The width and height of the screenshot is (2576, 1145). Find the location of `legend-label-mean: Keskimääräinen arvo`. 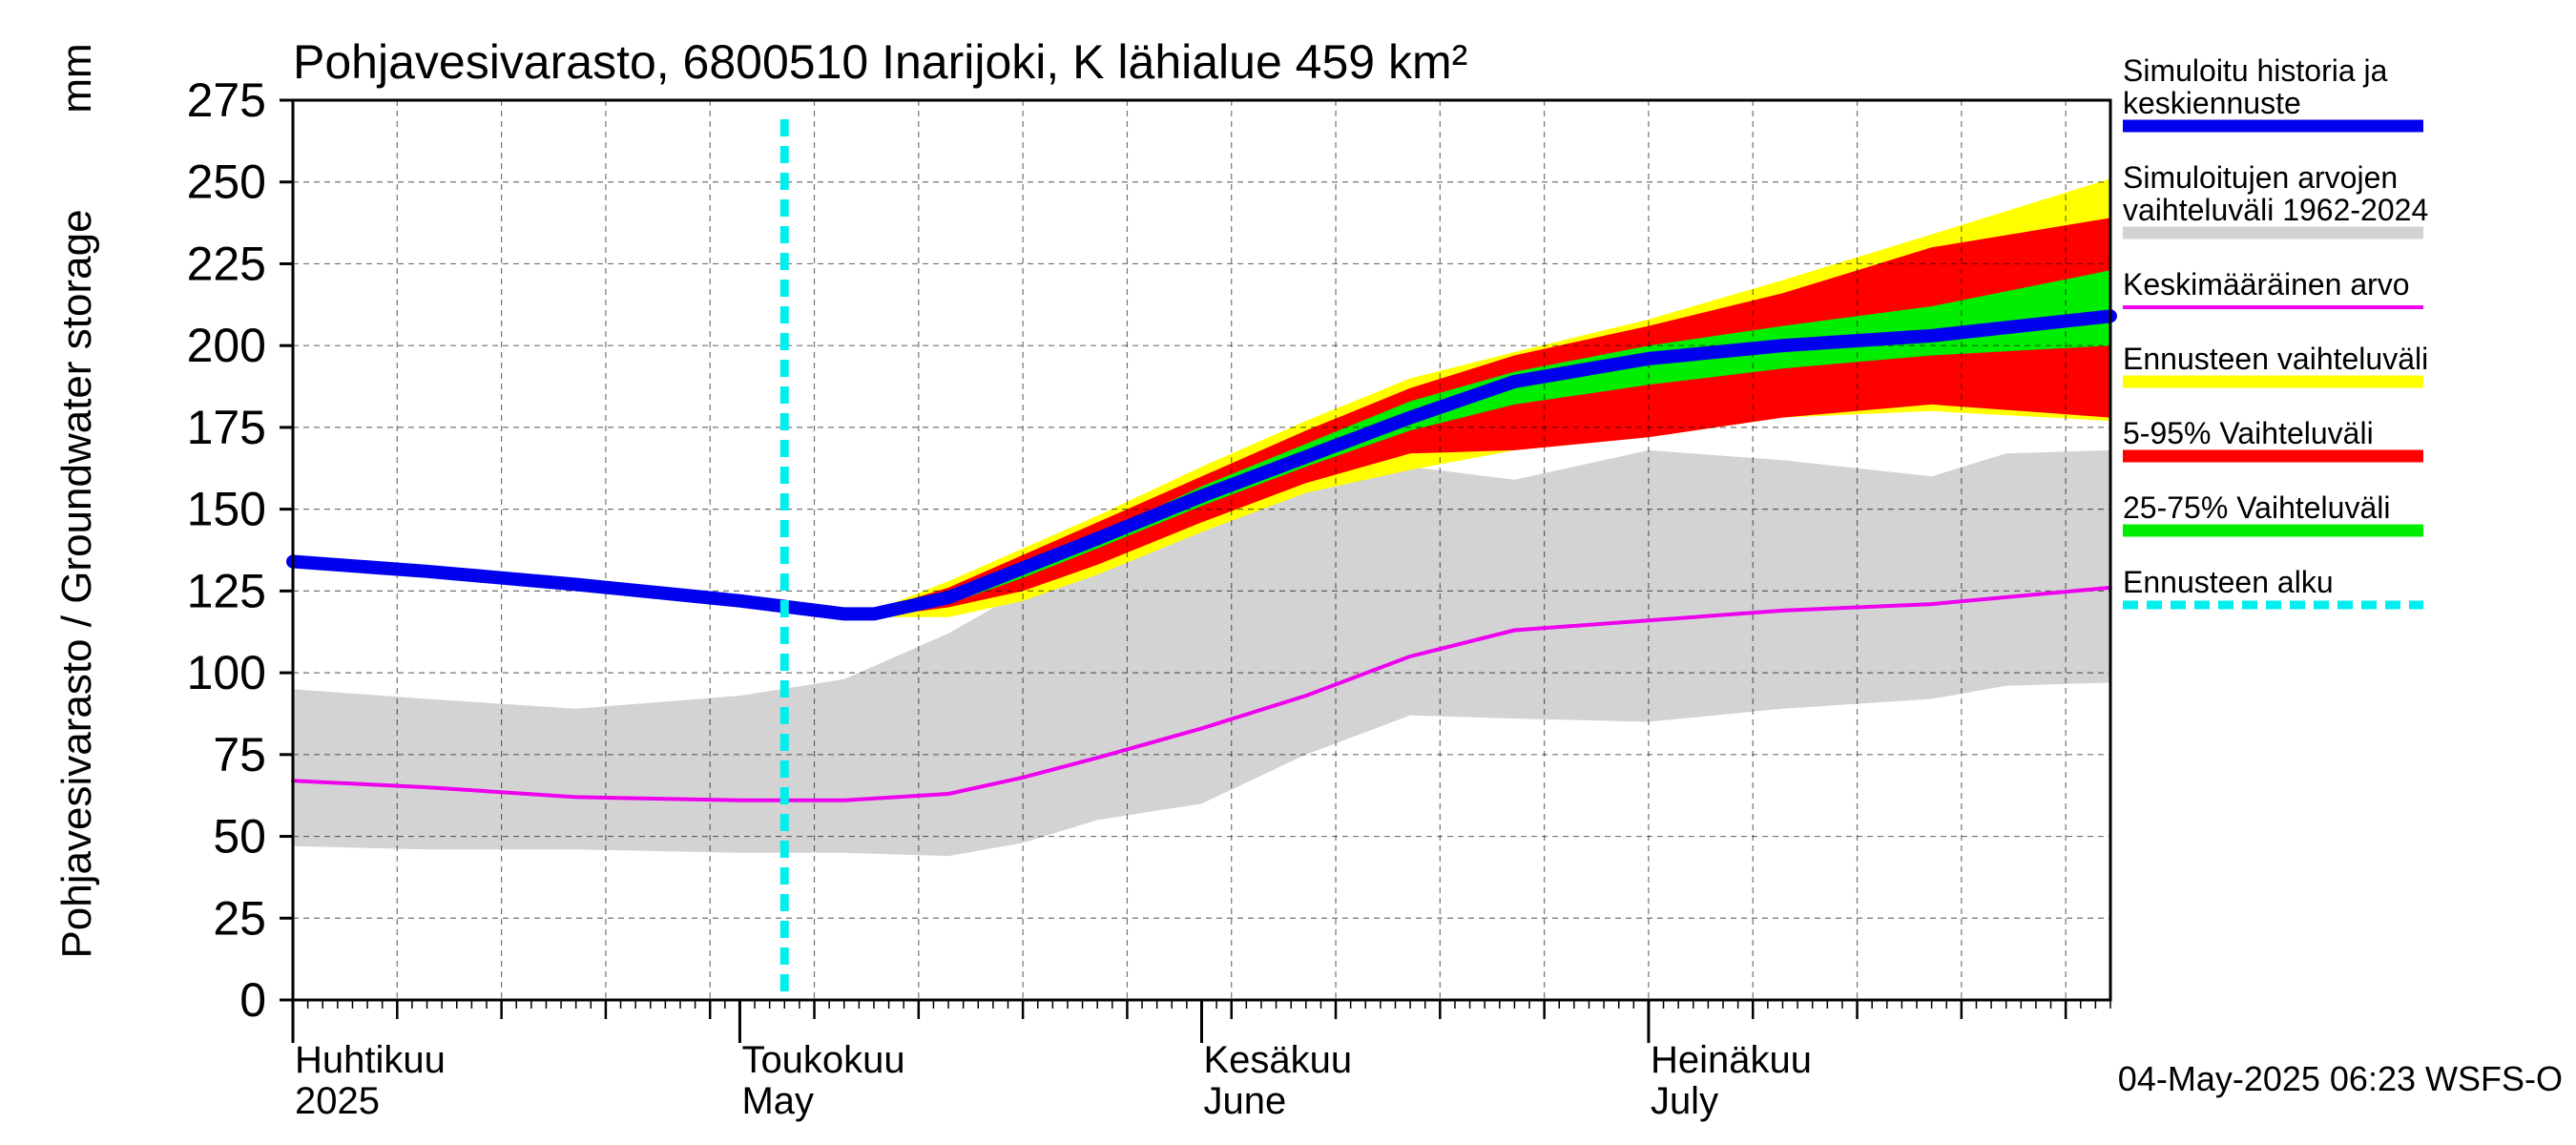

legend-label-mean: Keskimääräinen arvo is located at coordinates (2266, 284).